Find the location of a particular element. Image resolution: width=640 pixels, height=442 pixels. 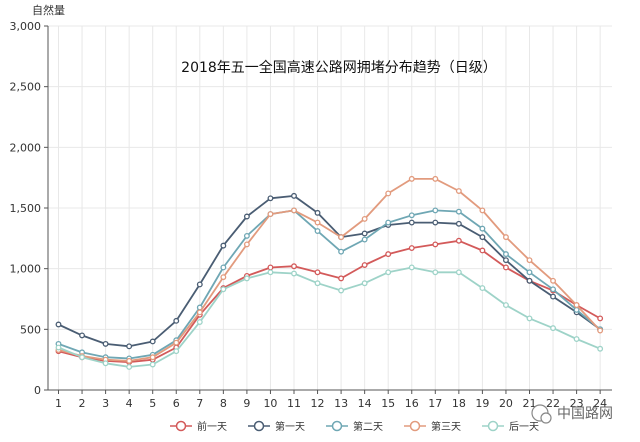

legend-item: 后一天 is located at coordinates (510, 426).